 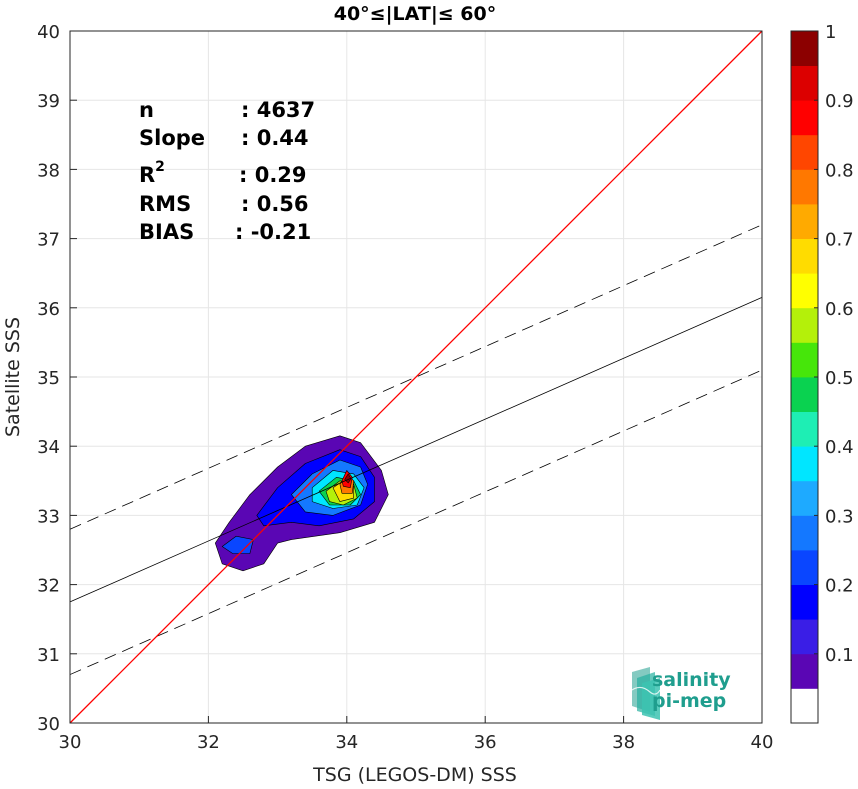 I want to click on colorbar-tick-label-9: 1, so click(x=830, y=32).